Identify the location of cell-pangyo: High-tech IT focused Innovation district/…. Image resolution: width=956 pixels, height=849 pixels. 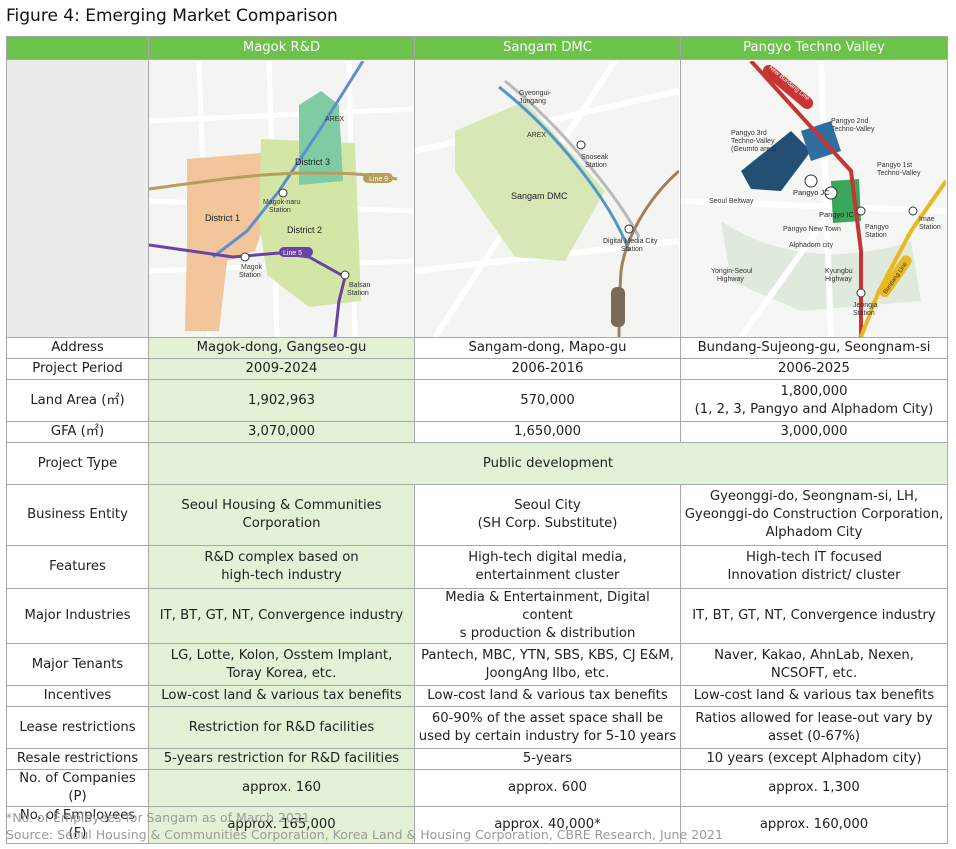
(814, 567).